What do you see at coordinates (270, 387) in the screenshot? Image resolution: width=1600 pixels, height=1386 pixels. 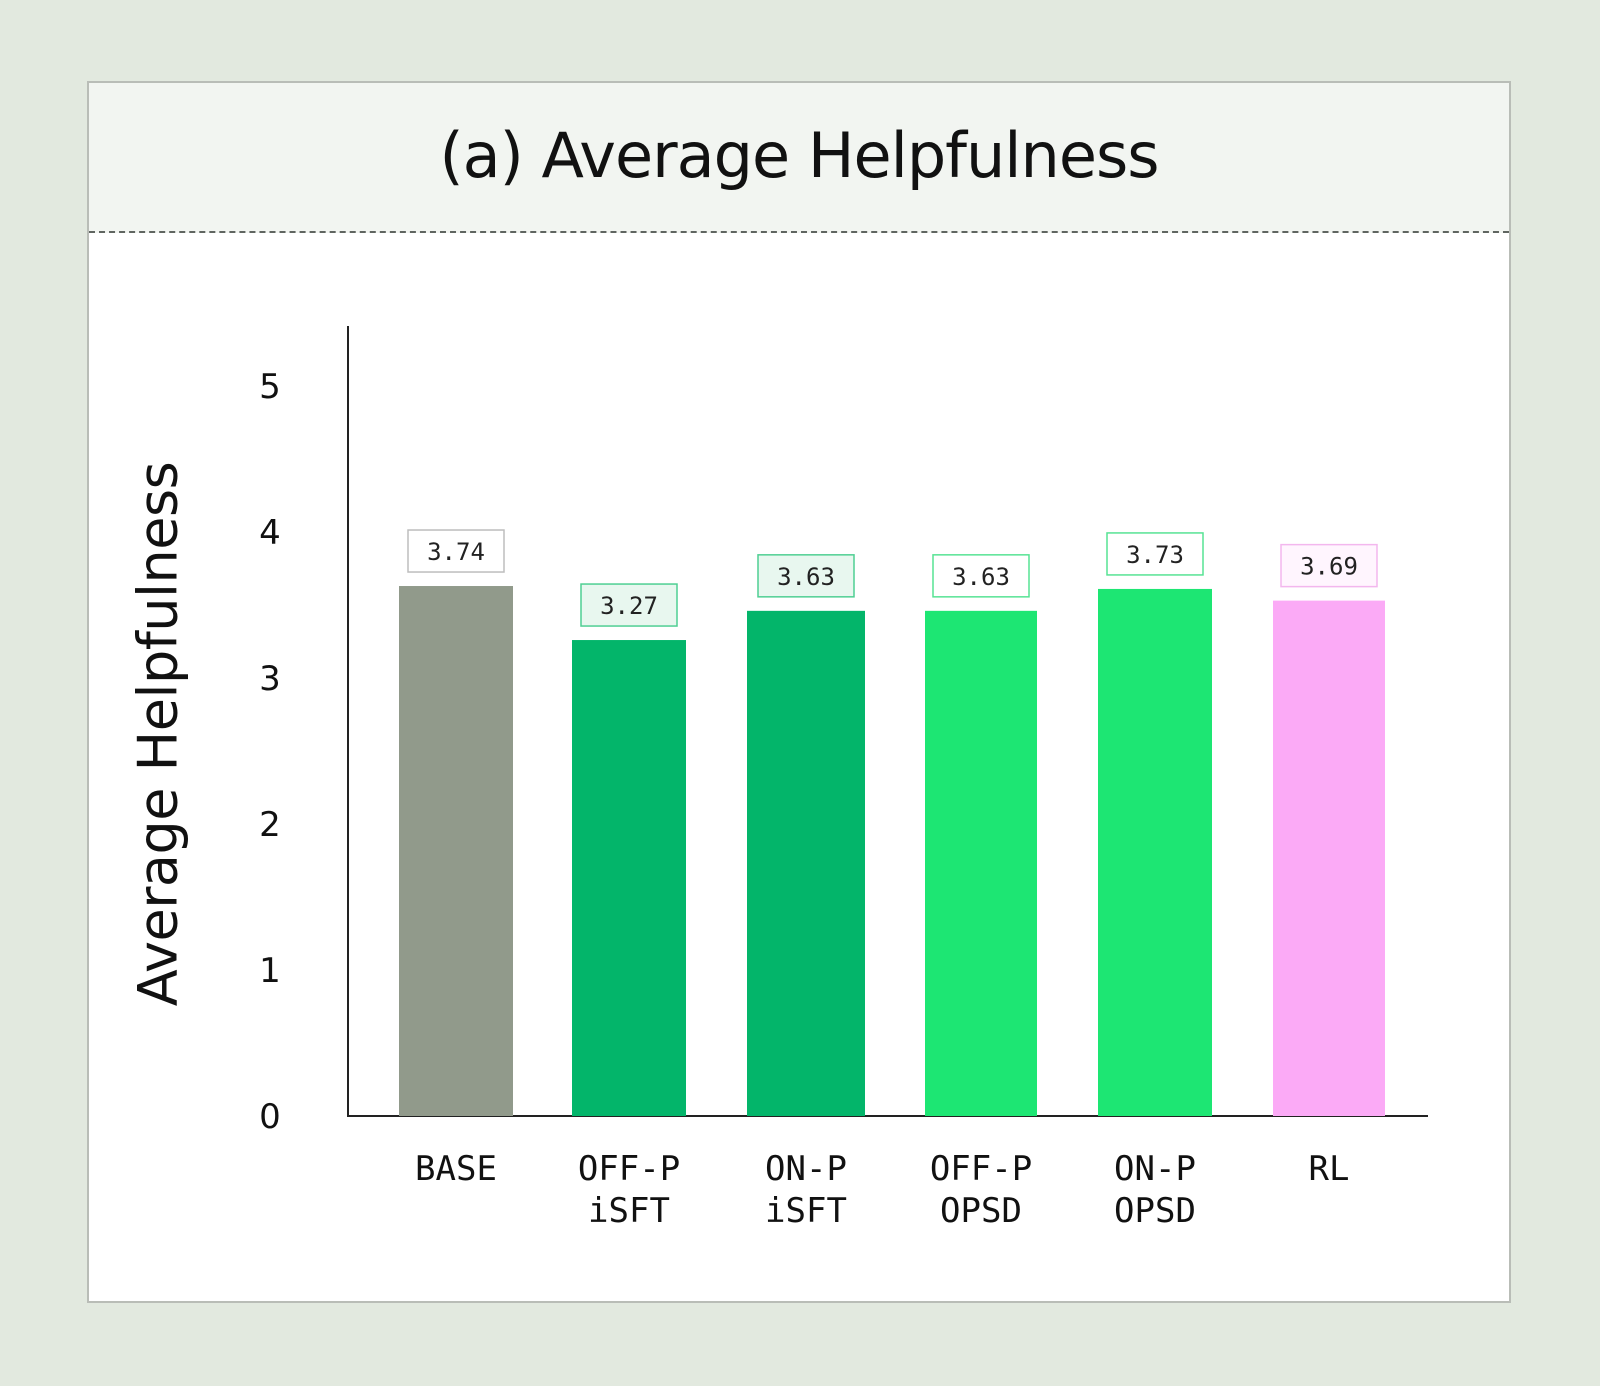 I see `y-tick-label: 5` at bounding box center [270, 387].